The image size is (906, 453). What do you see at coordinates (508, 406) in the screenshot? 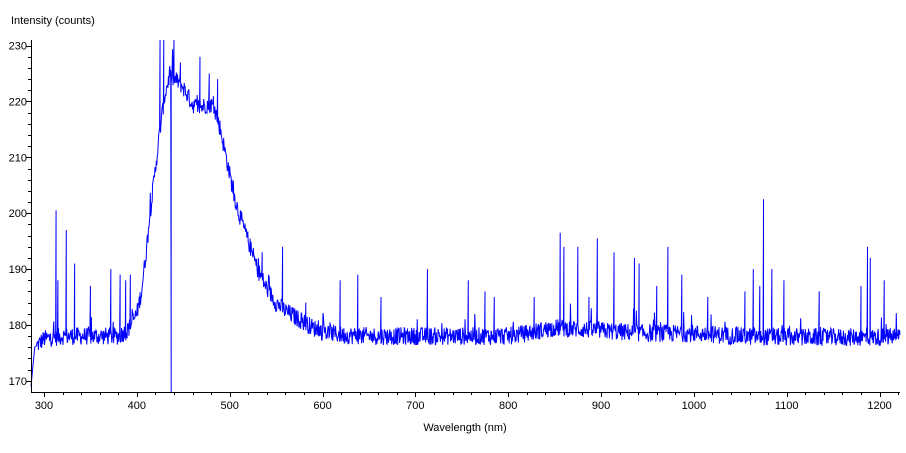
I see `x-tick-label: 800` at bounding box center [508, 406].